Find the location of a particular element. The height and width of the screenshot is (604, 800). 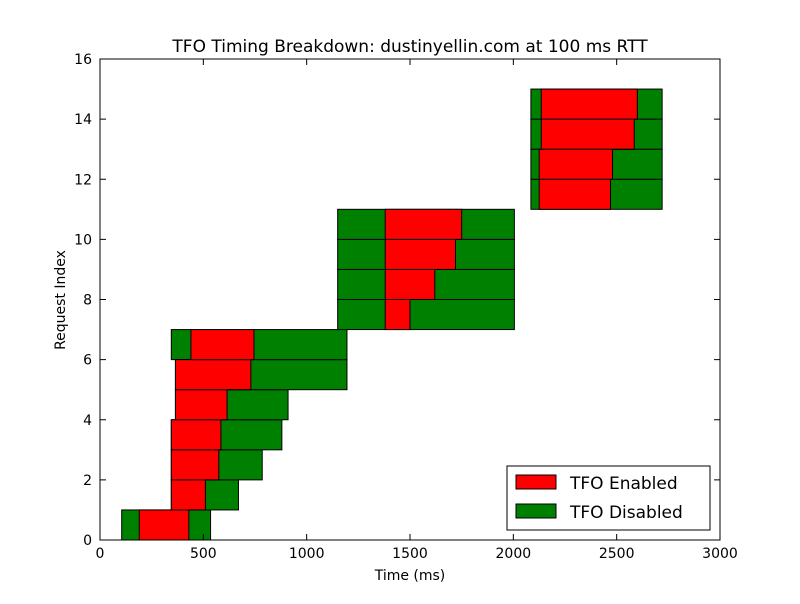

x-axis-label: Time (ms) is located at coordinates (410, 576).